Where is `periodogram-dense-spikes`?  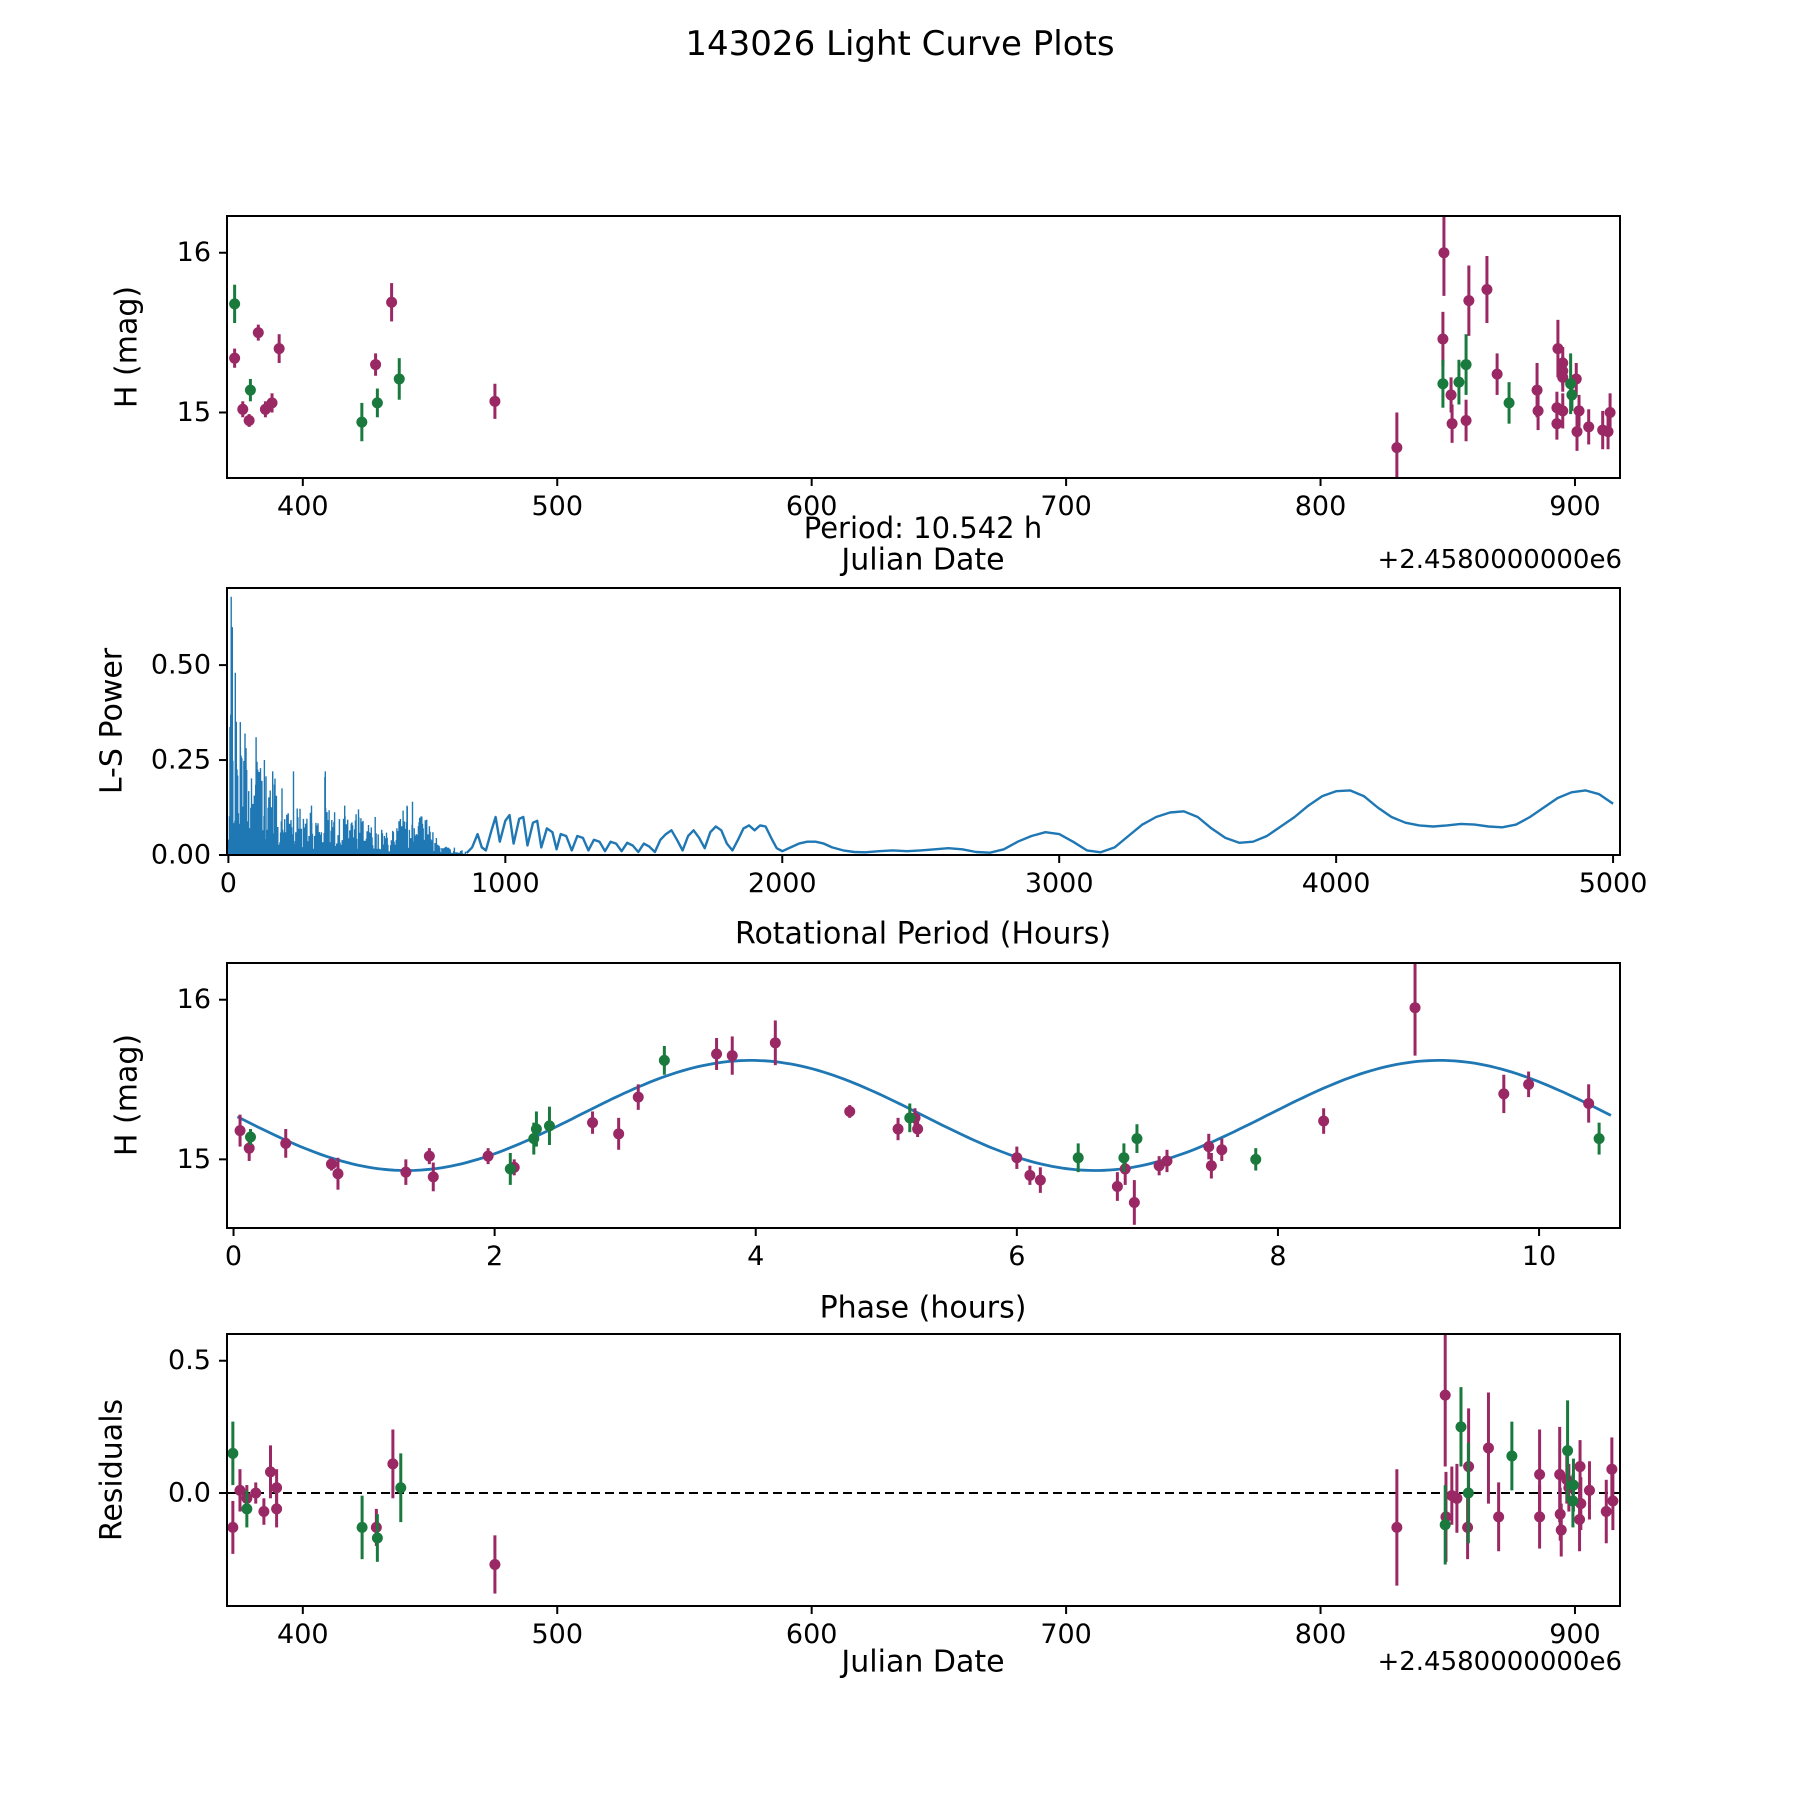 periodogram-dense-spikes is located at coordinates (347, 725).